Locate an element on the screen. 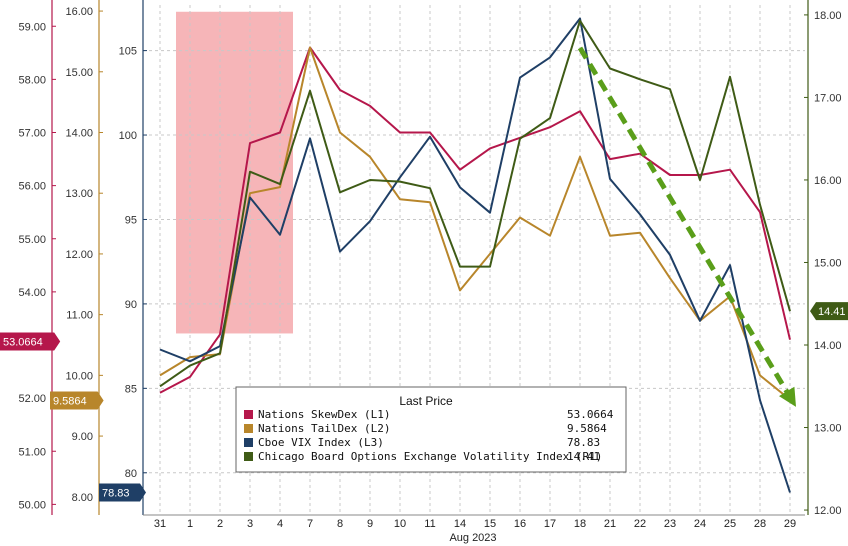 This screenshot has height=546, width=848. tick-label-R1: 17.00 is located at coordinates (828, 98).